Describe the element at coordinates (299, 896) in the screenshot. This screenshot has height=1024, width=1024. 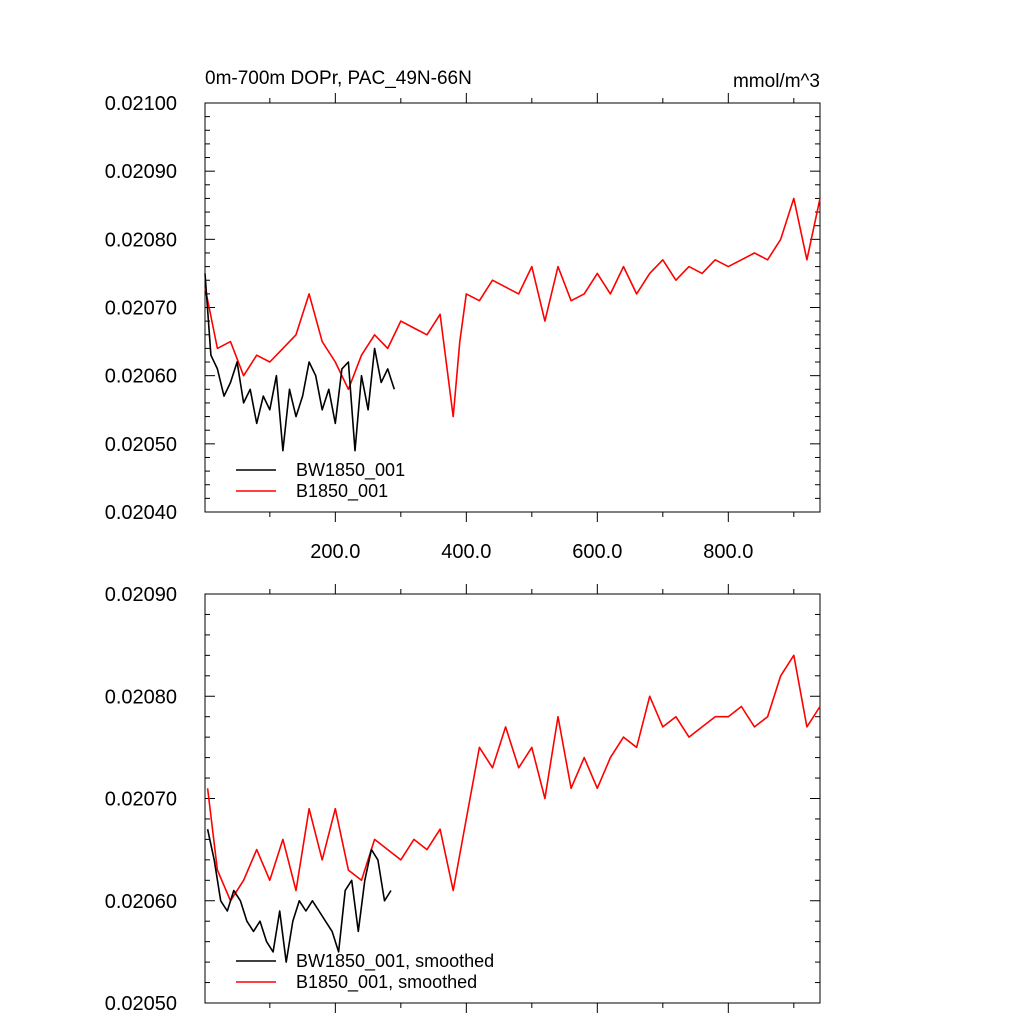
I see `series-line-bw1850-001-smoothed` at that location.